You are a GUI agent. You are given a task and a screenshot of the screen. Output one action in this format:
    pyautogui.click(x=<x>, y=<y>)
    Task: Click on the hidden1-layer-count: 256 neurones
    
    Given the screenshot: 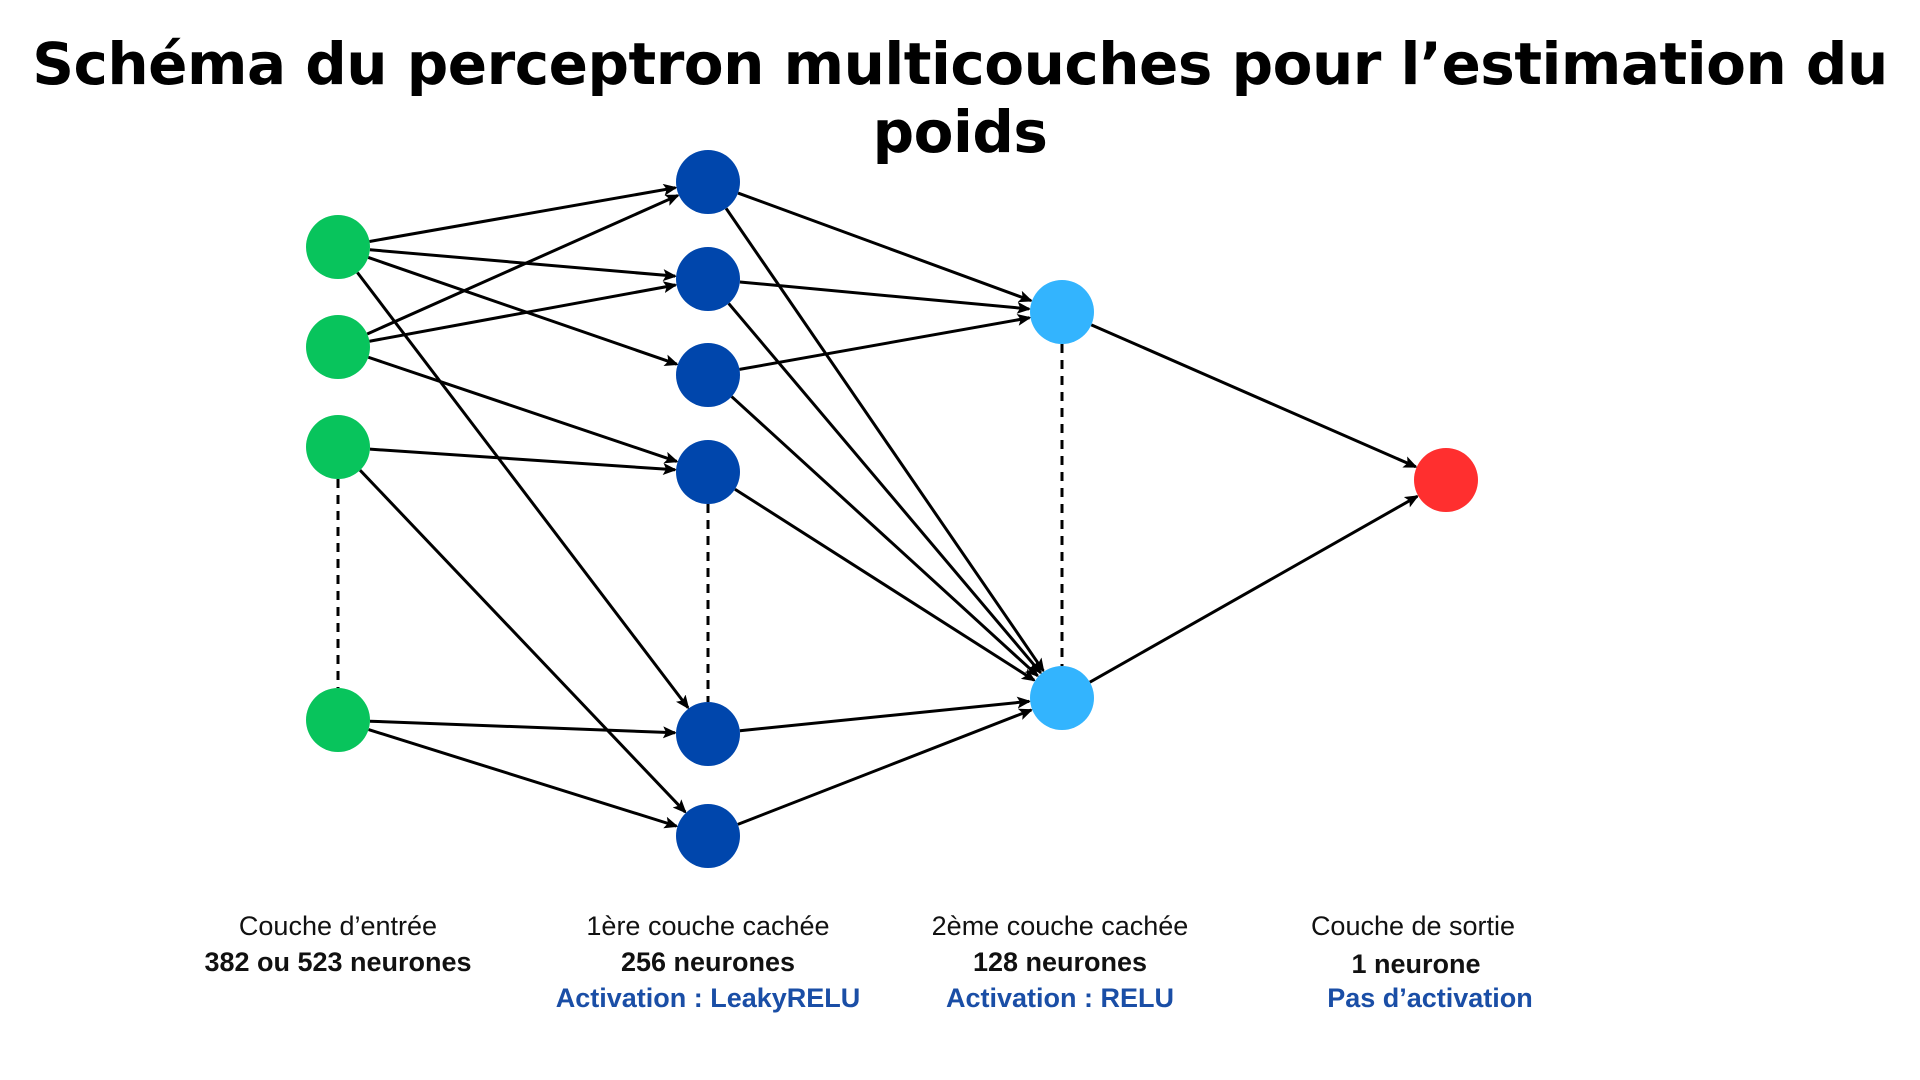 What is the action you would take?
    pyautogui.click(x=708, y=962)
    